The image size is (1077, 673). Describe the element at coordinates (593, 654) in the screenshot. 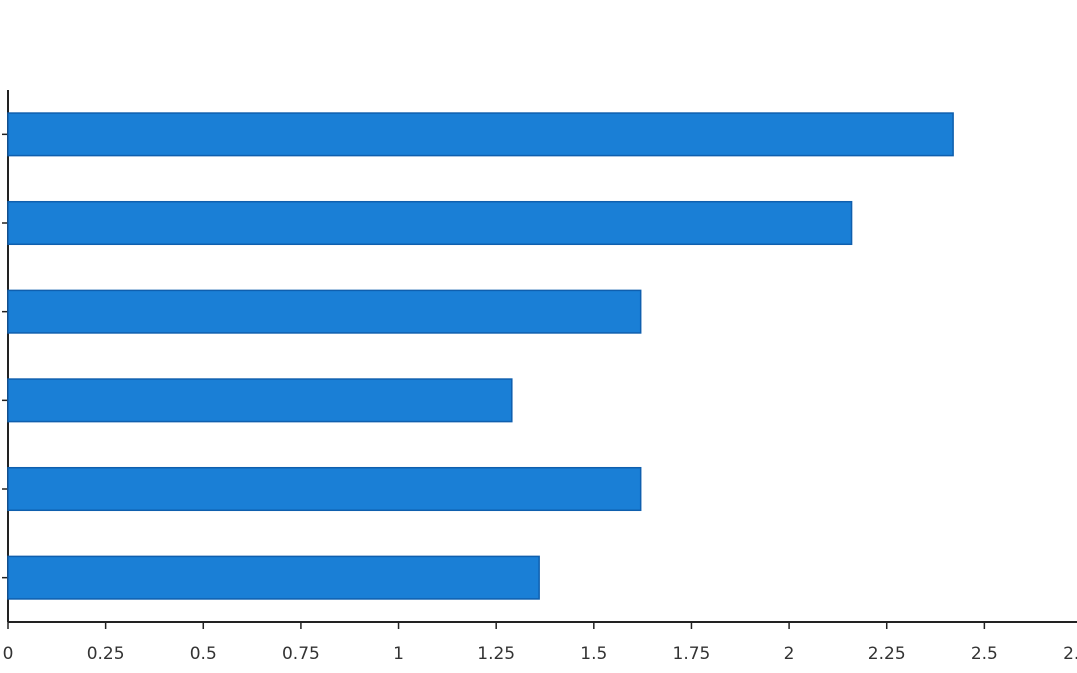

I see `x-tick-label: 1.5` at that location.